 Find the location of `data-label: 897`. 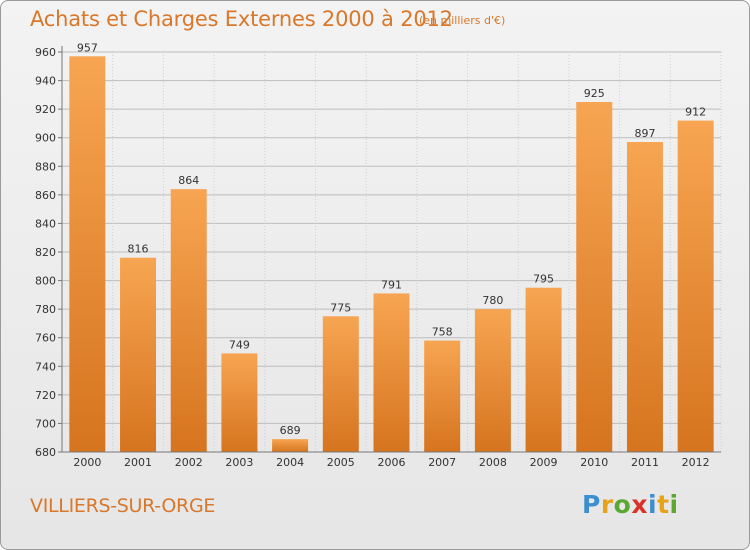

data-label: 897 is located at coordinates (644, 133).